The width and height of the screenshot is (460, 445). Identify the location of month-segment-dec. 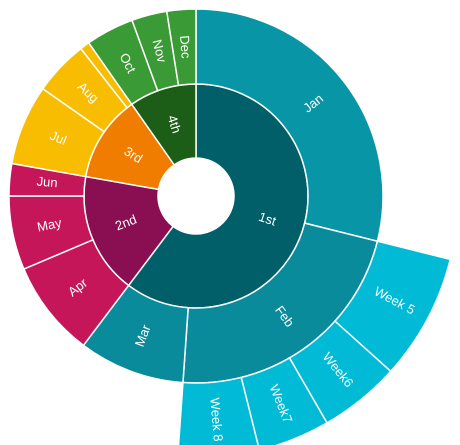
(181, 47).